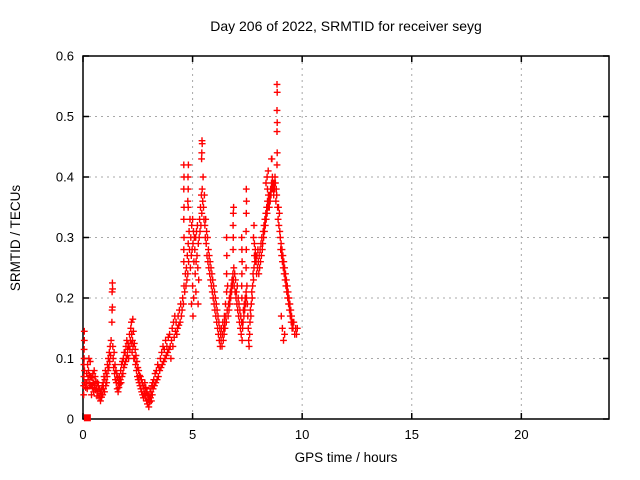 Image resolution: width=640 pixels, height=480 pixels. I want to click on x-tick-label: 15, so click(412, 434).